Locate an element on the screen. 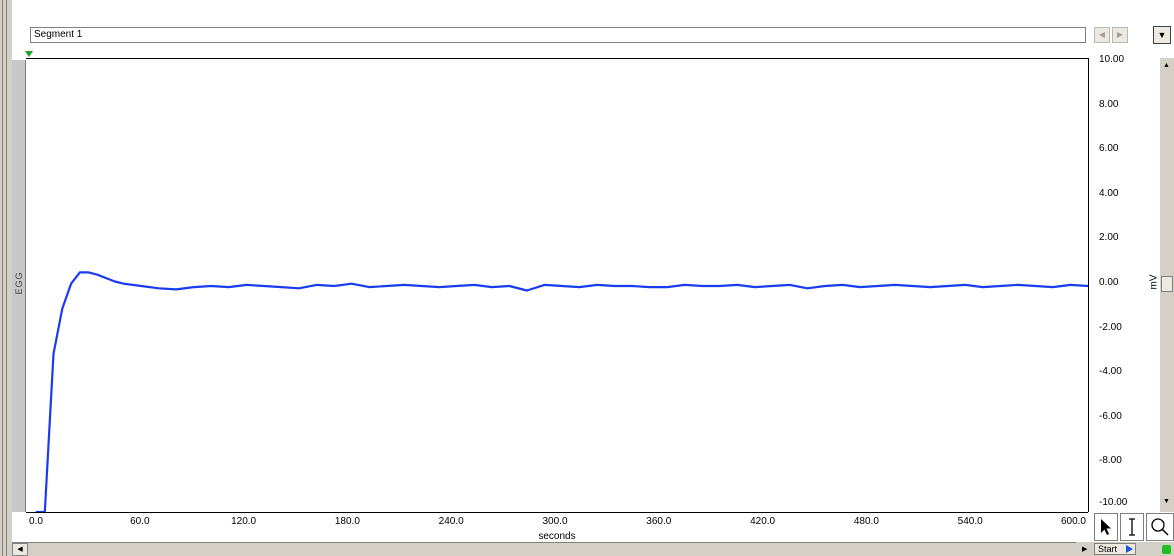 The width and height of the screenshot is (1174, 556). channel-strip is located at coordinates (19, 286).